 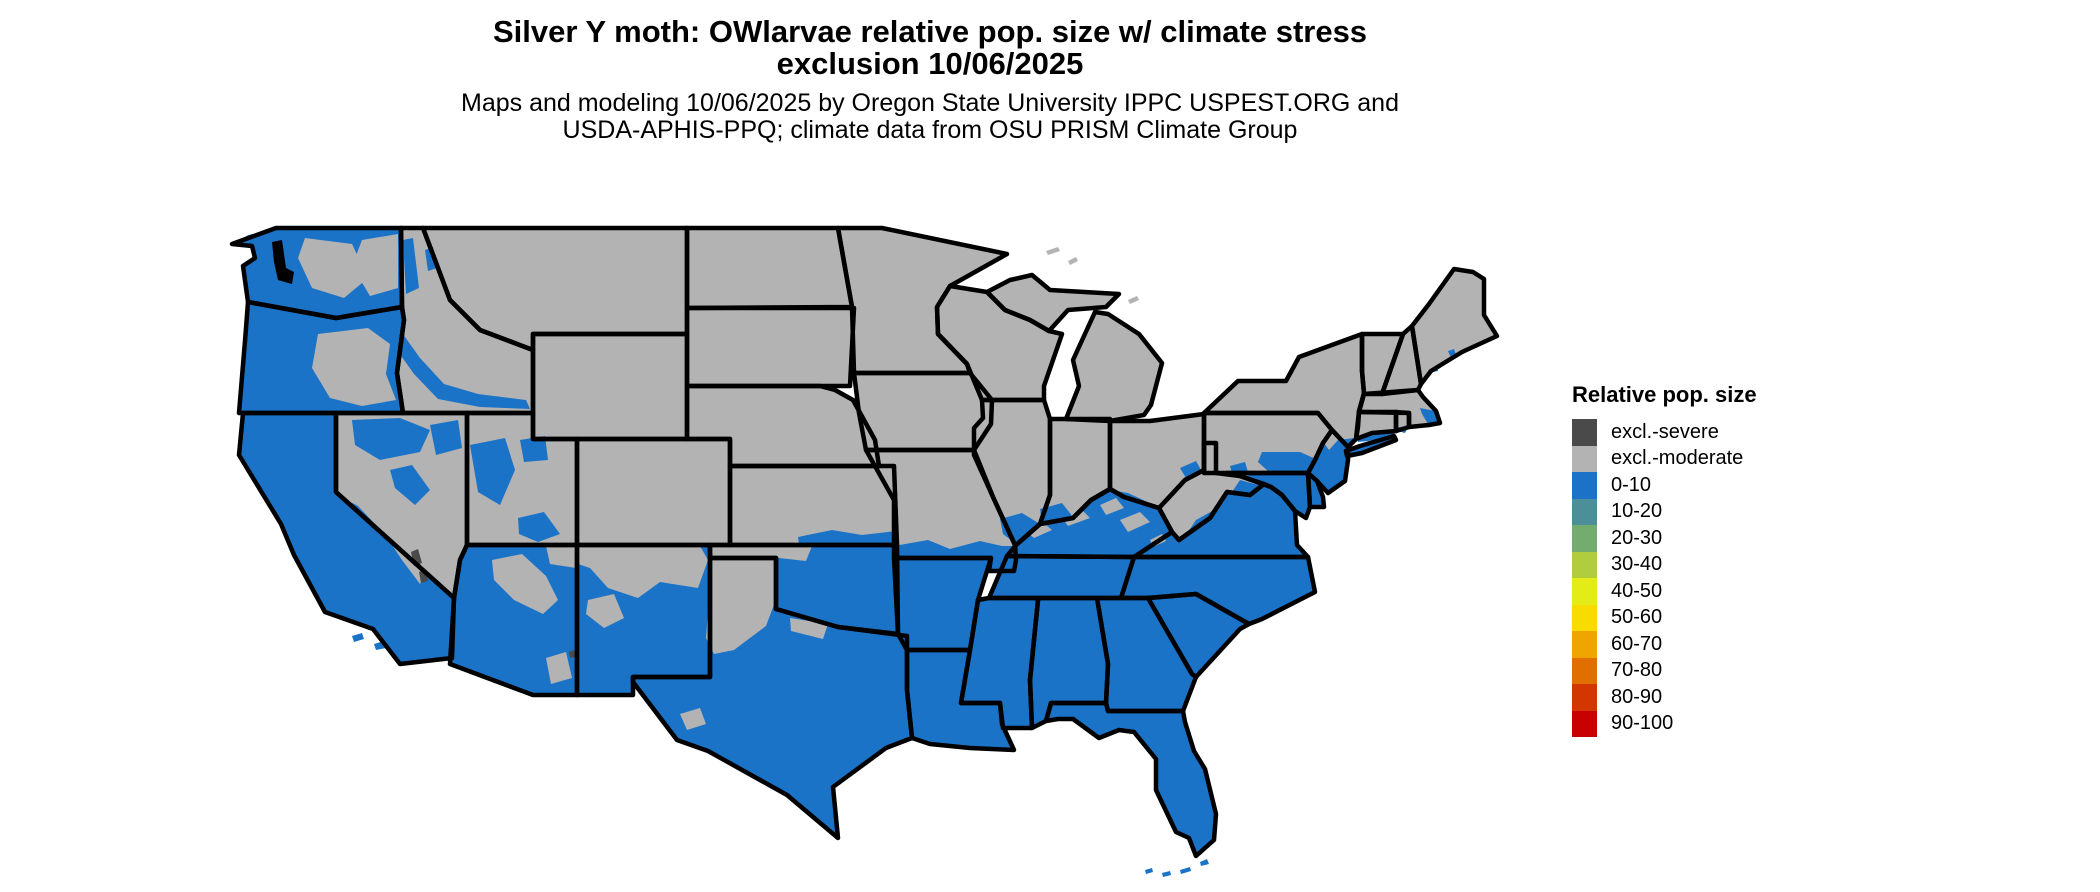 What do you see at coordinates (610, 386) in the screenshot?
I see `state-wy` at bounding box center [610, 386].